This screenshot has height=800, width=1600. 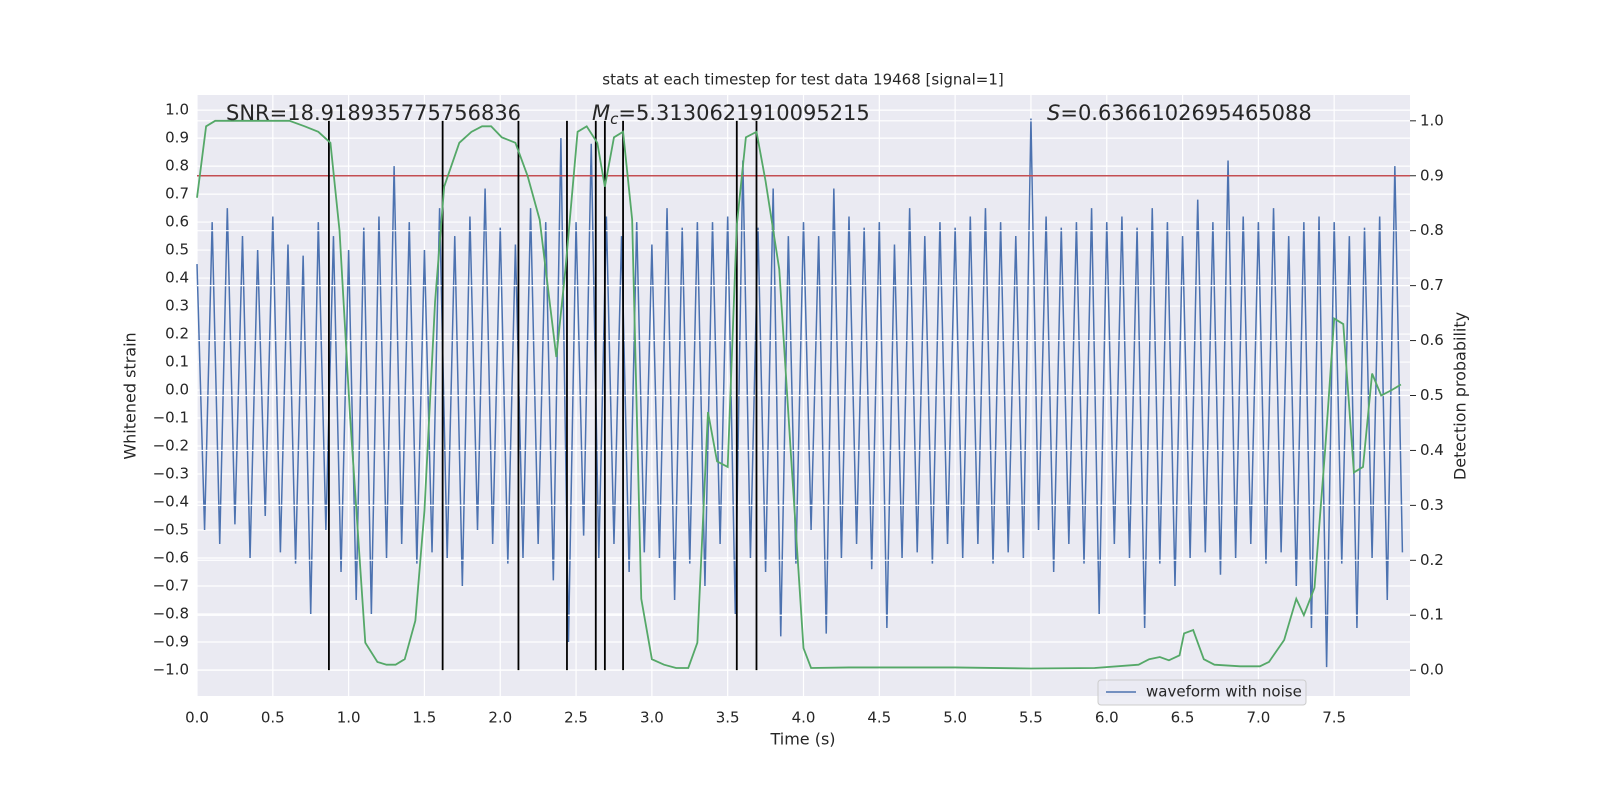 I want to click on y-tick-label: −0.8, so click(x=171, y=613).